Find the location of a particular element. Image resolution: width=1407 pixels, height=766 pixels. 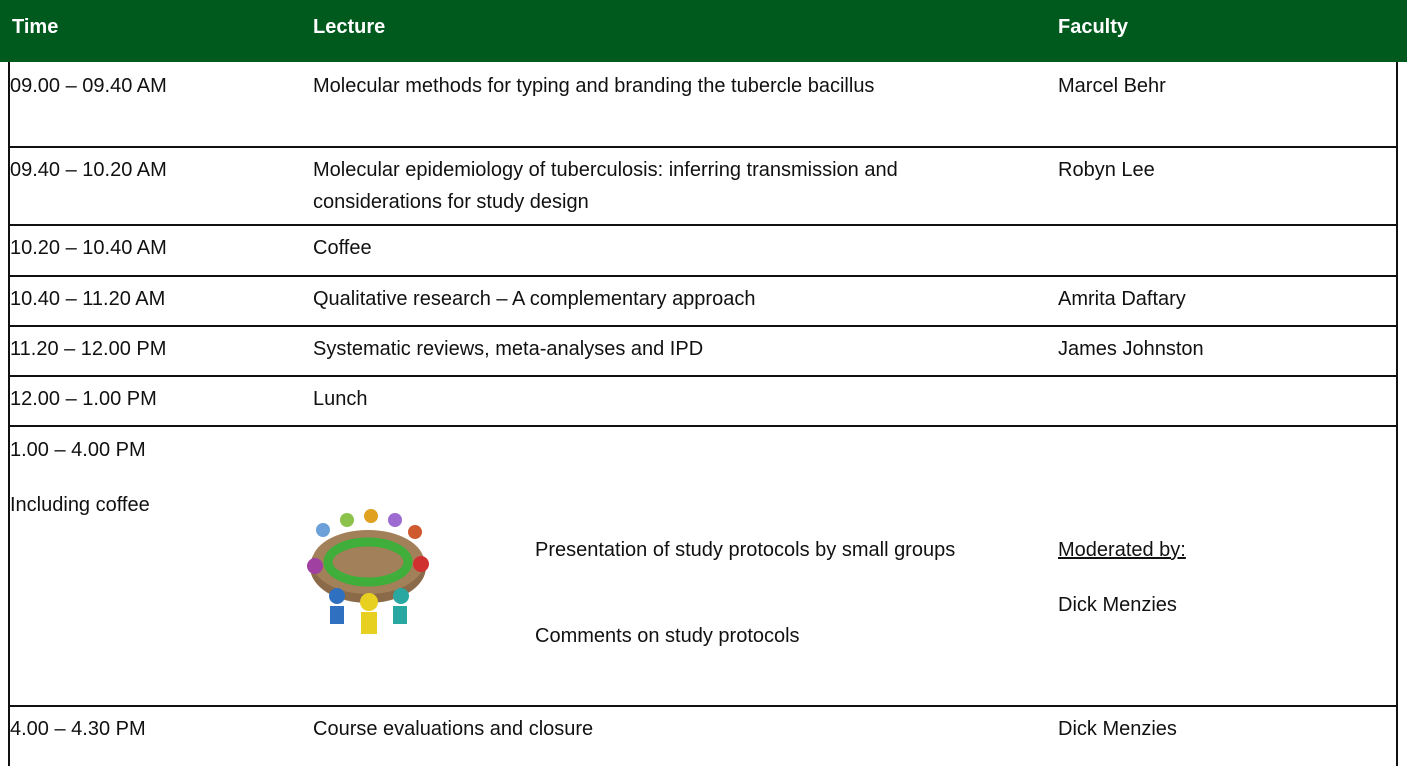

left-border is located at coordinates (9, 414).